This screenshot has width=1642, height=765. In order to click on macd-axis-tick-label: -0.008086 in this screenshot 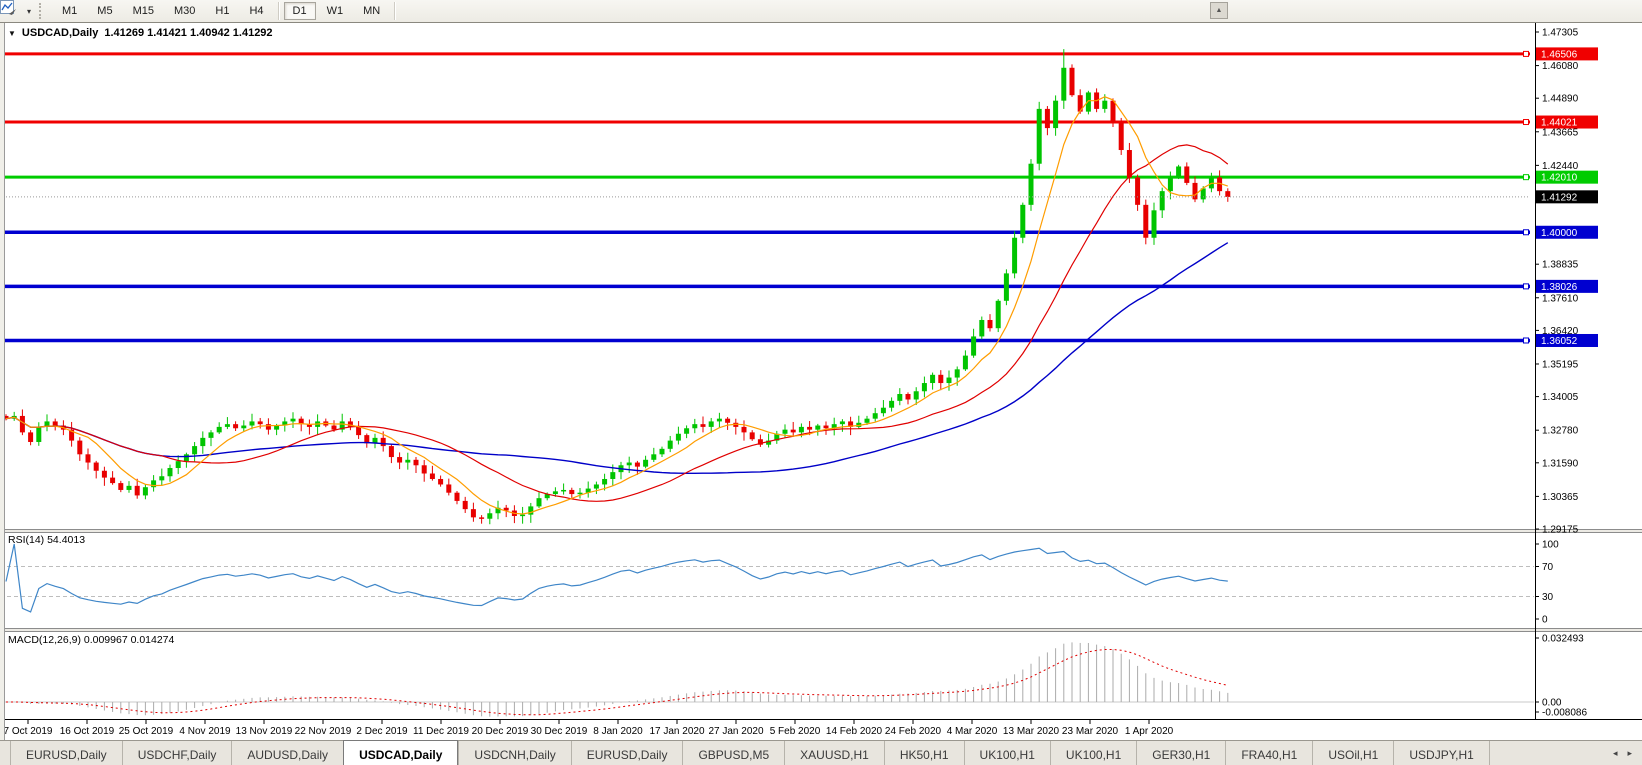, I will do `click(1564, 713)`.